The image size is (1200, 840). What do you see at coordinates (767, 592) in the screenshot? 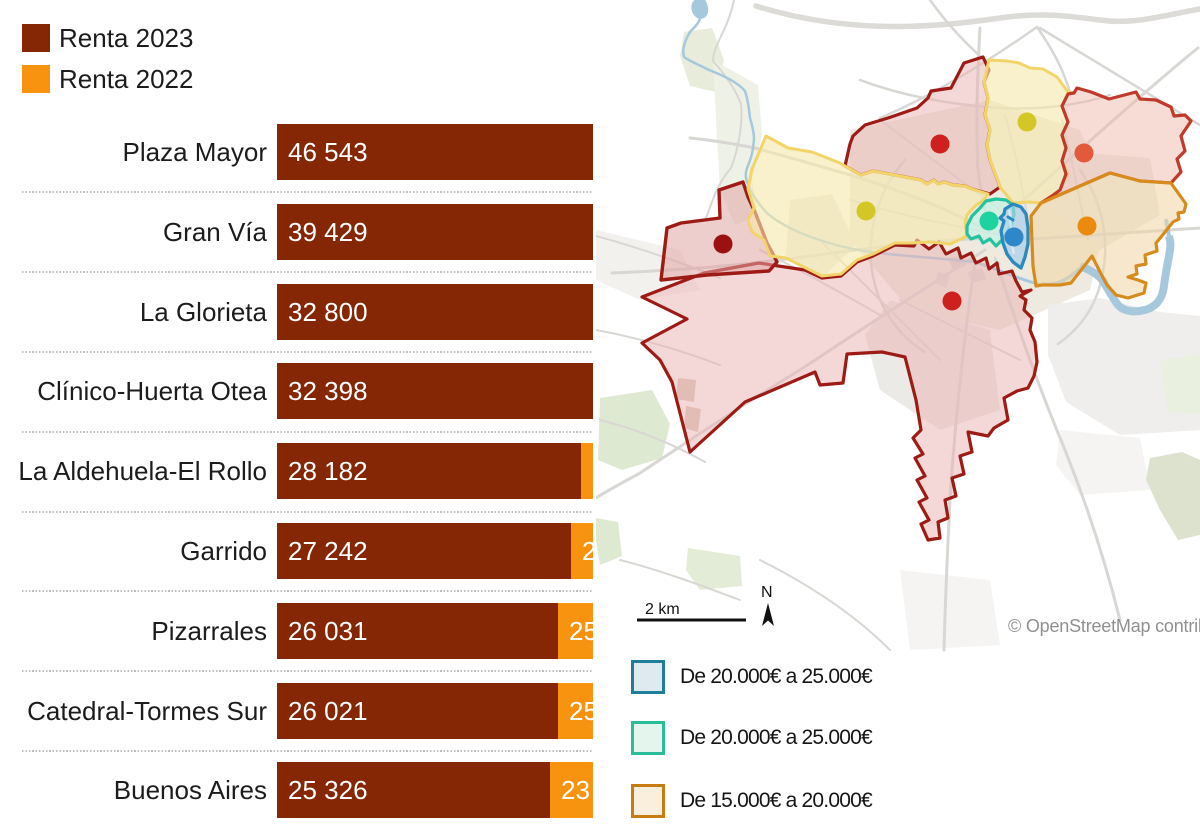
I see `svg-text: N` at bounding box center [767, 592].